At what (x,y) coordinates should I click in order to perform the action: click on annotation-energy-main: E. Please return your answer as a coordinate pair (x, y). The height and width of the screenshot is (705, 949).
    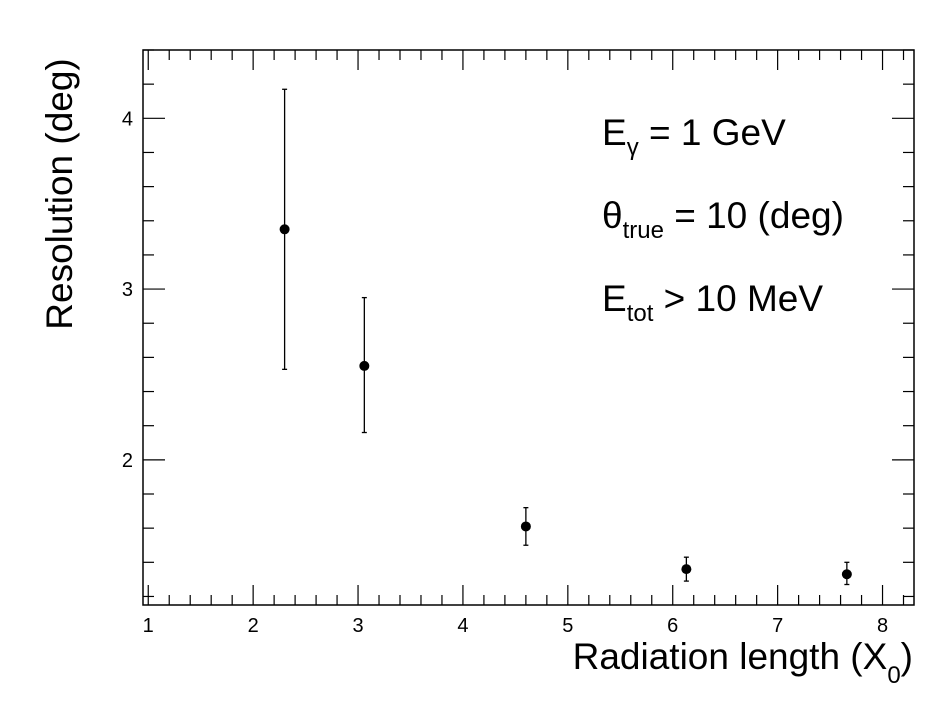
    Looking at the image, I should click on (614, 132).